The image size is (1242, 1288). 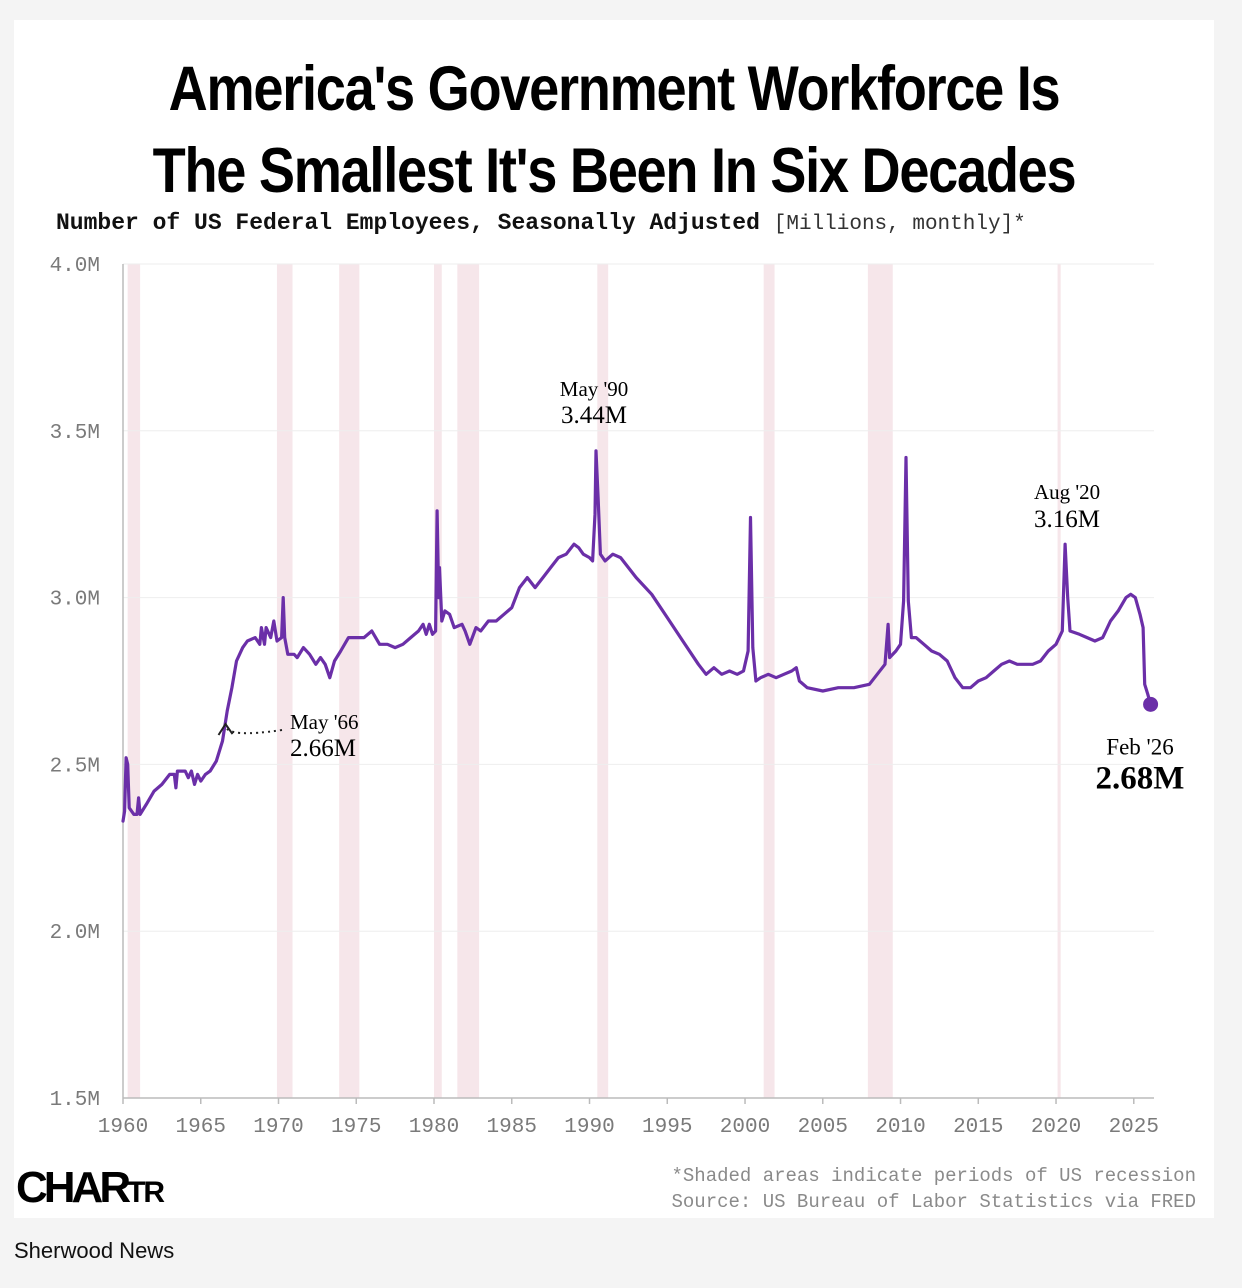 What do you see at coordinates (434, 1127) in the screenshot?
I see `x-tick-label: 1980` at bounding box center [434, 1127].